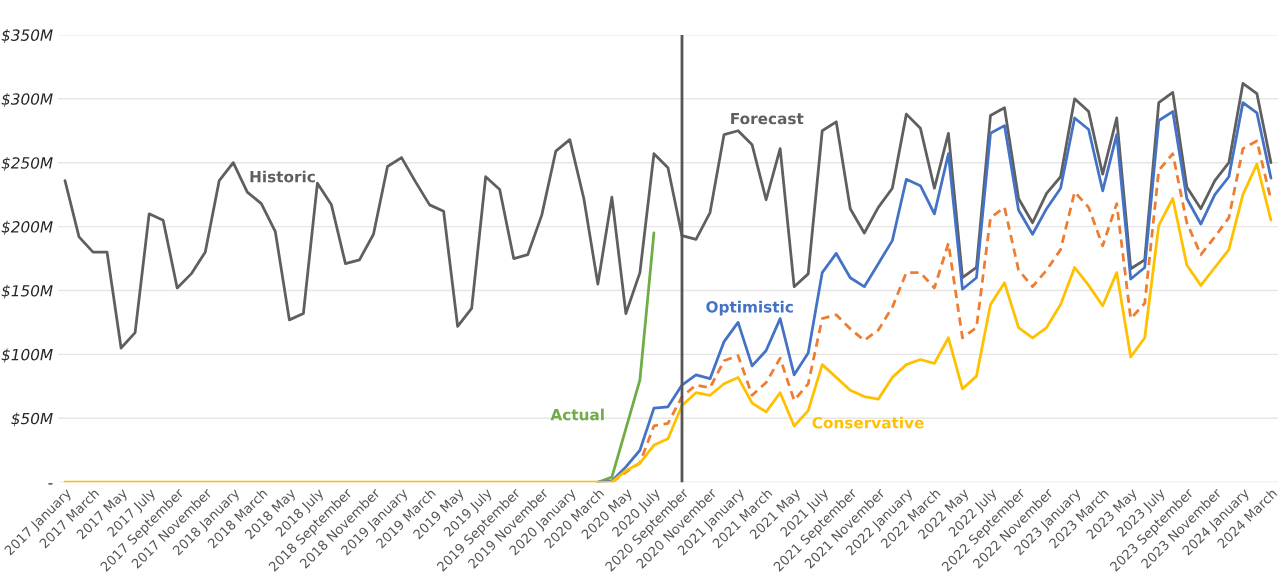 The height and width of the screenshot is (572, 1280). Describe the element at coordinates (27, 291) in the screenshot. I see `y-tick-label: $150M` at that location.